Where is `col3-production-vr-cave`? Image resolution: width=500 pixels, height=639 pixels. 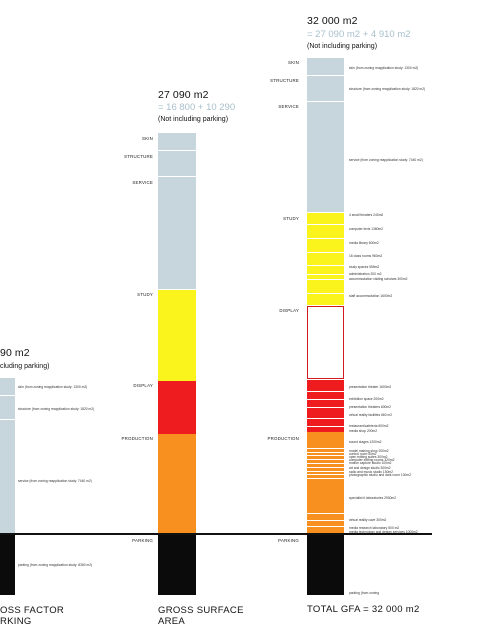 col3-production-vr-cave is located at coordinates (325, 517).